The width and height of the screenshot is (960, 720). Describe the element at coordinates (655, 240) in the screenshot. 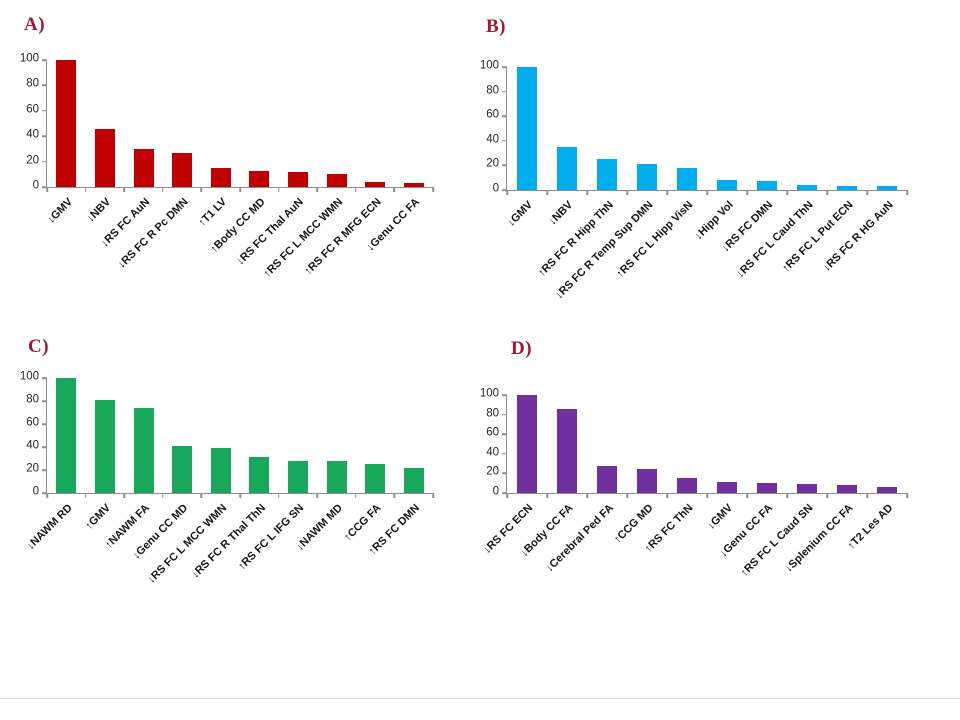

I see `x-axis-category-label: ↑RS FC L Hipp VisN` at that location.